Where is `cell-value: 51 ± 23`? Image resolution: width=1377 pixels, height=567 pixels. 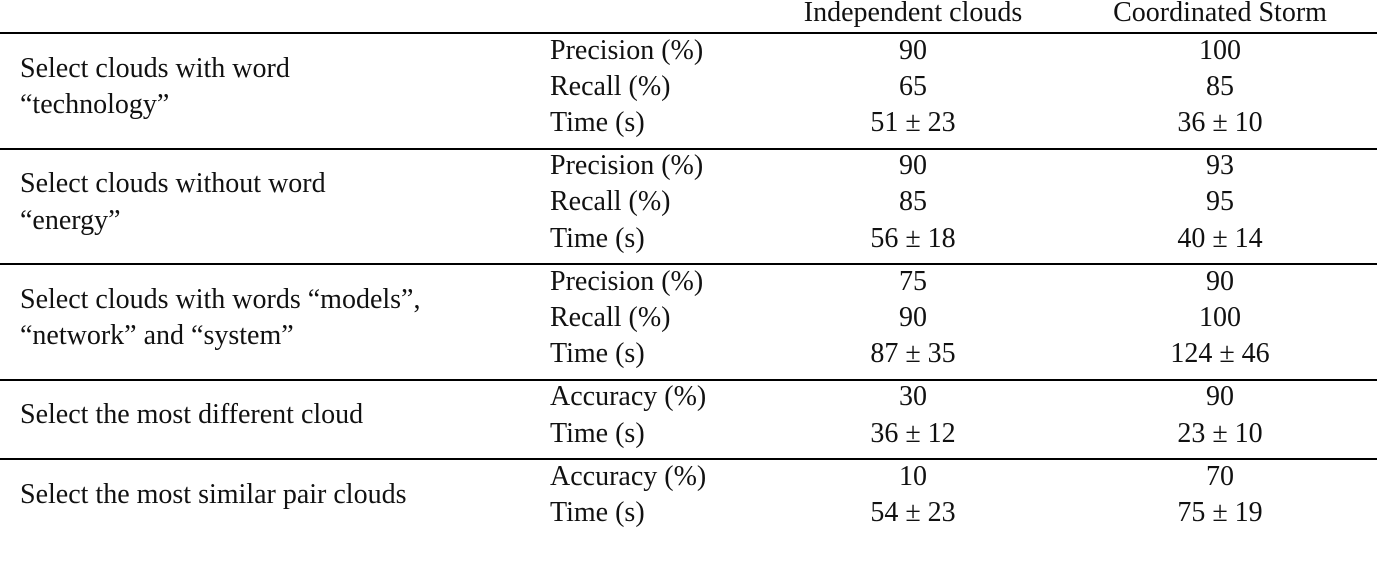
cell-value: 51 ± 23 is located at coordinates (913, 123).